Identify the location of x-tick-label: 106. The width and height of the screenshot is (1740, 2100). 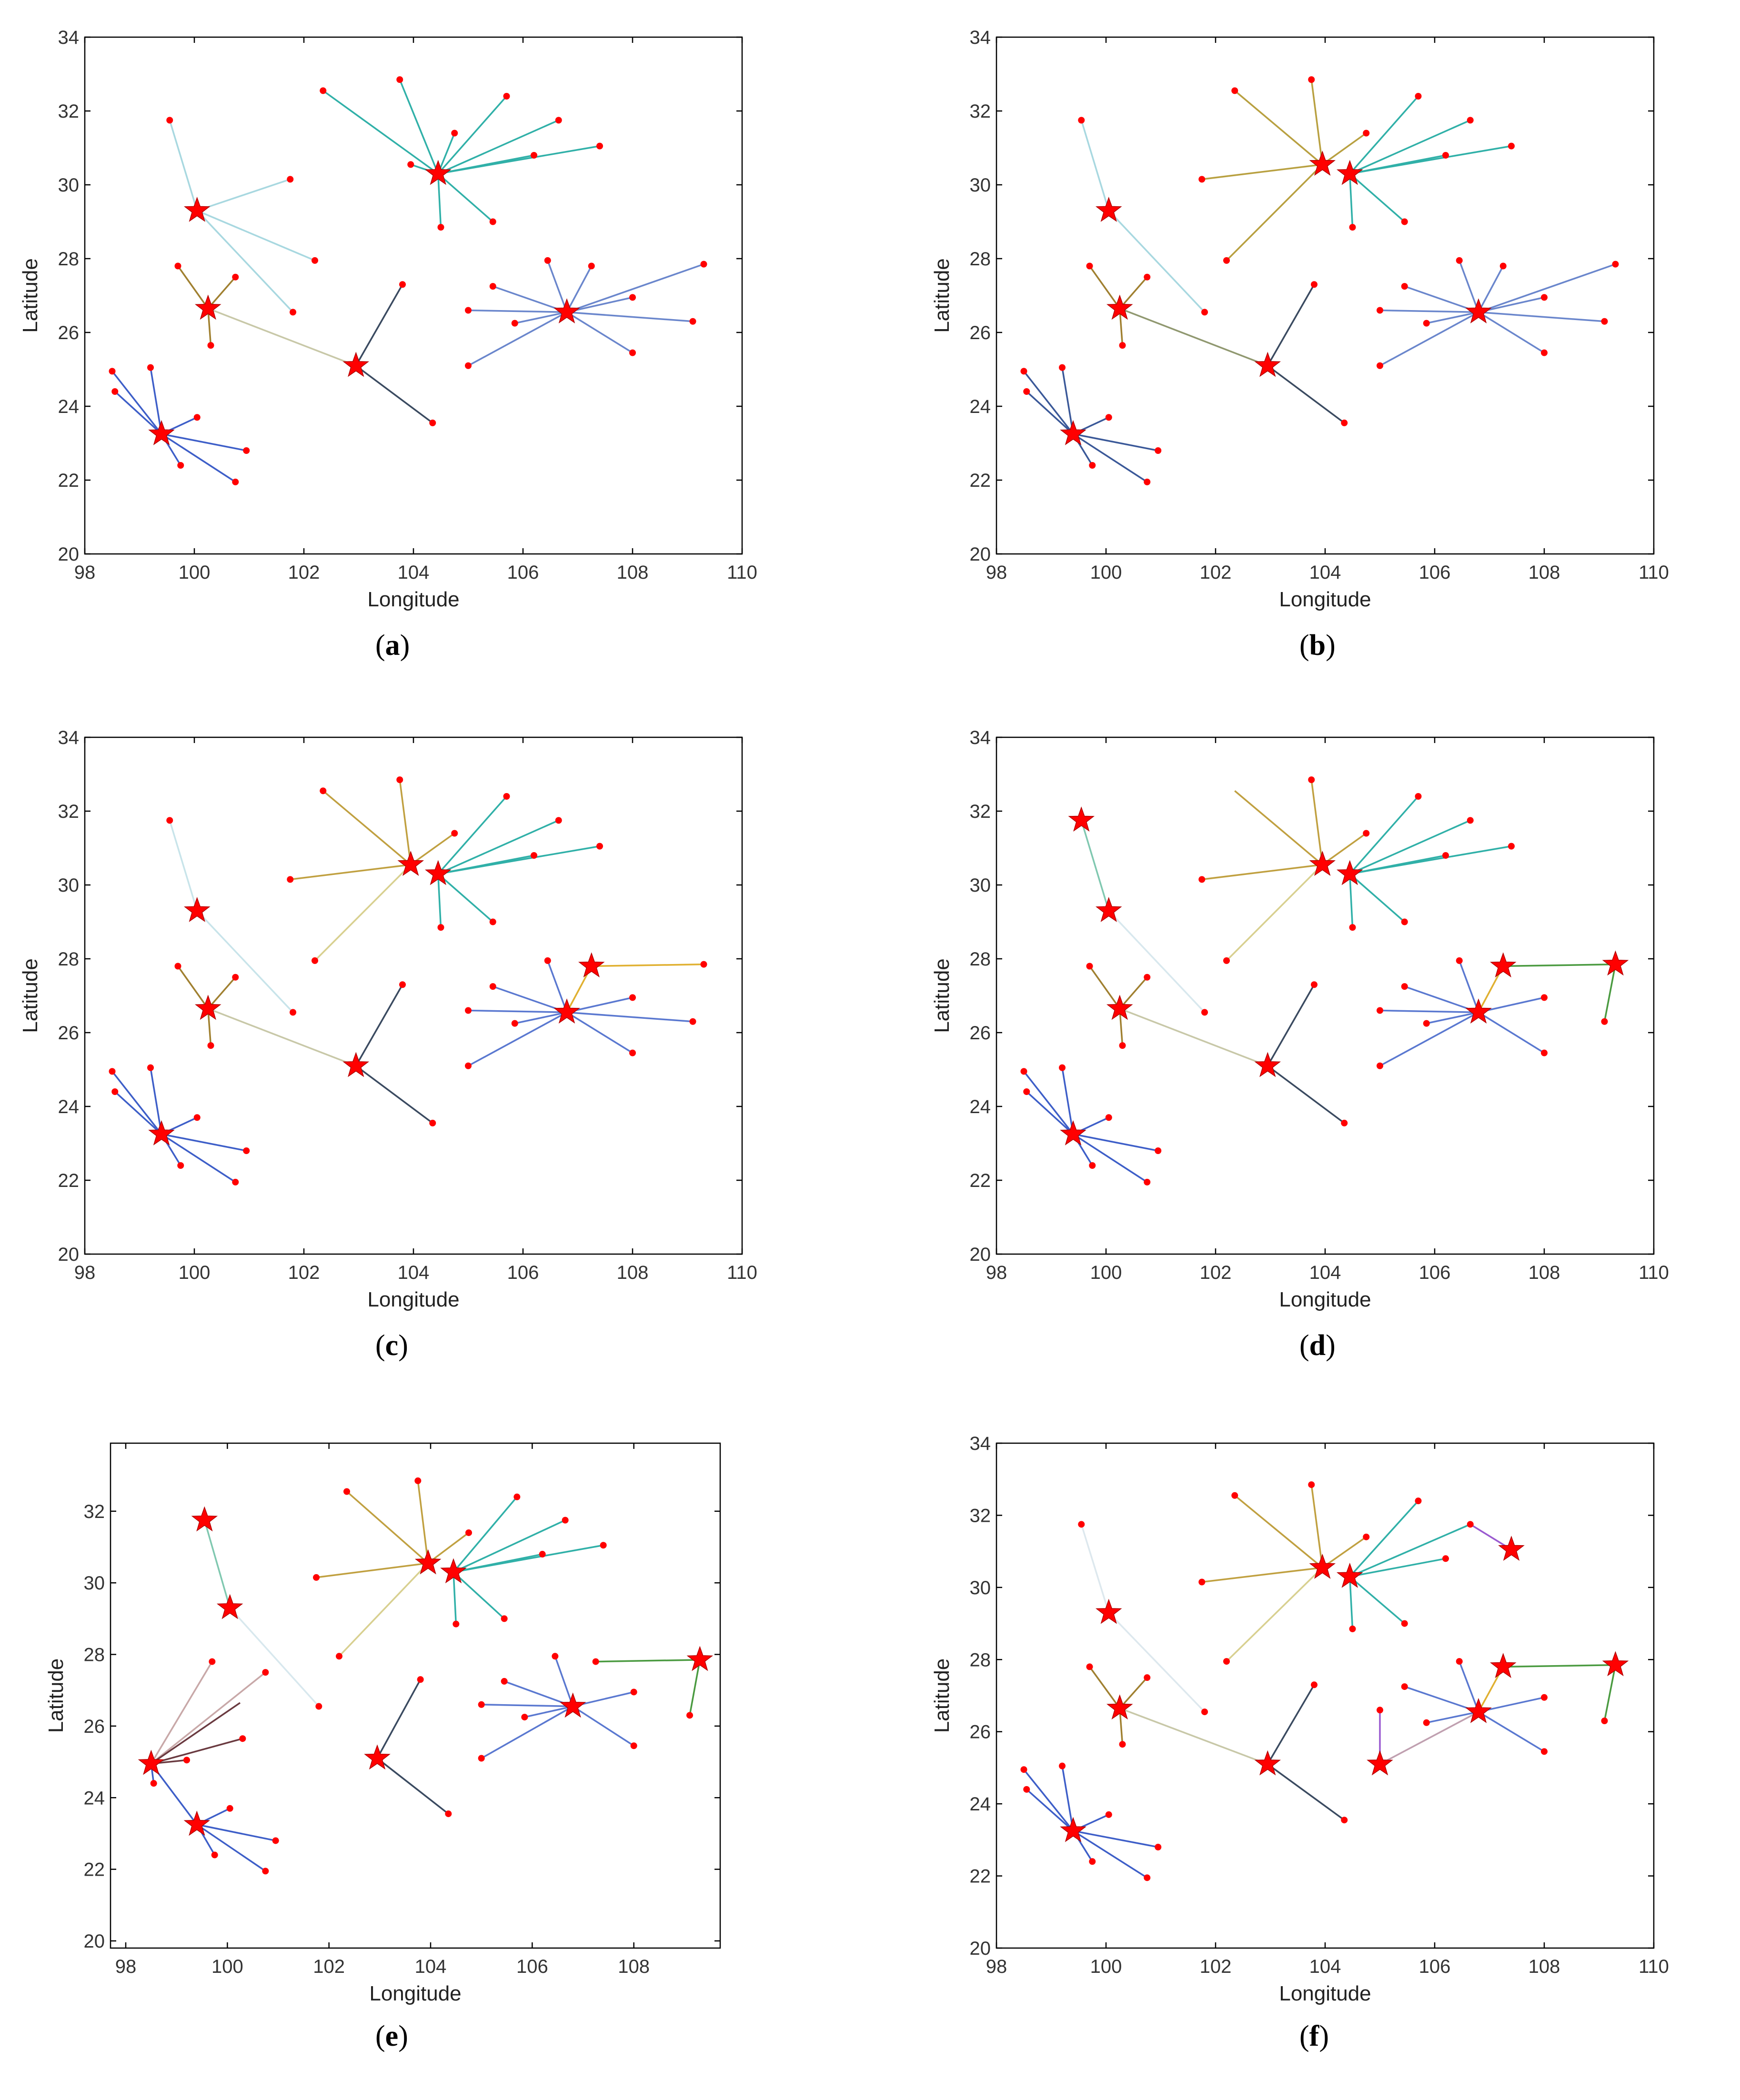
(1435, 1966).